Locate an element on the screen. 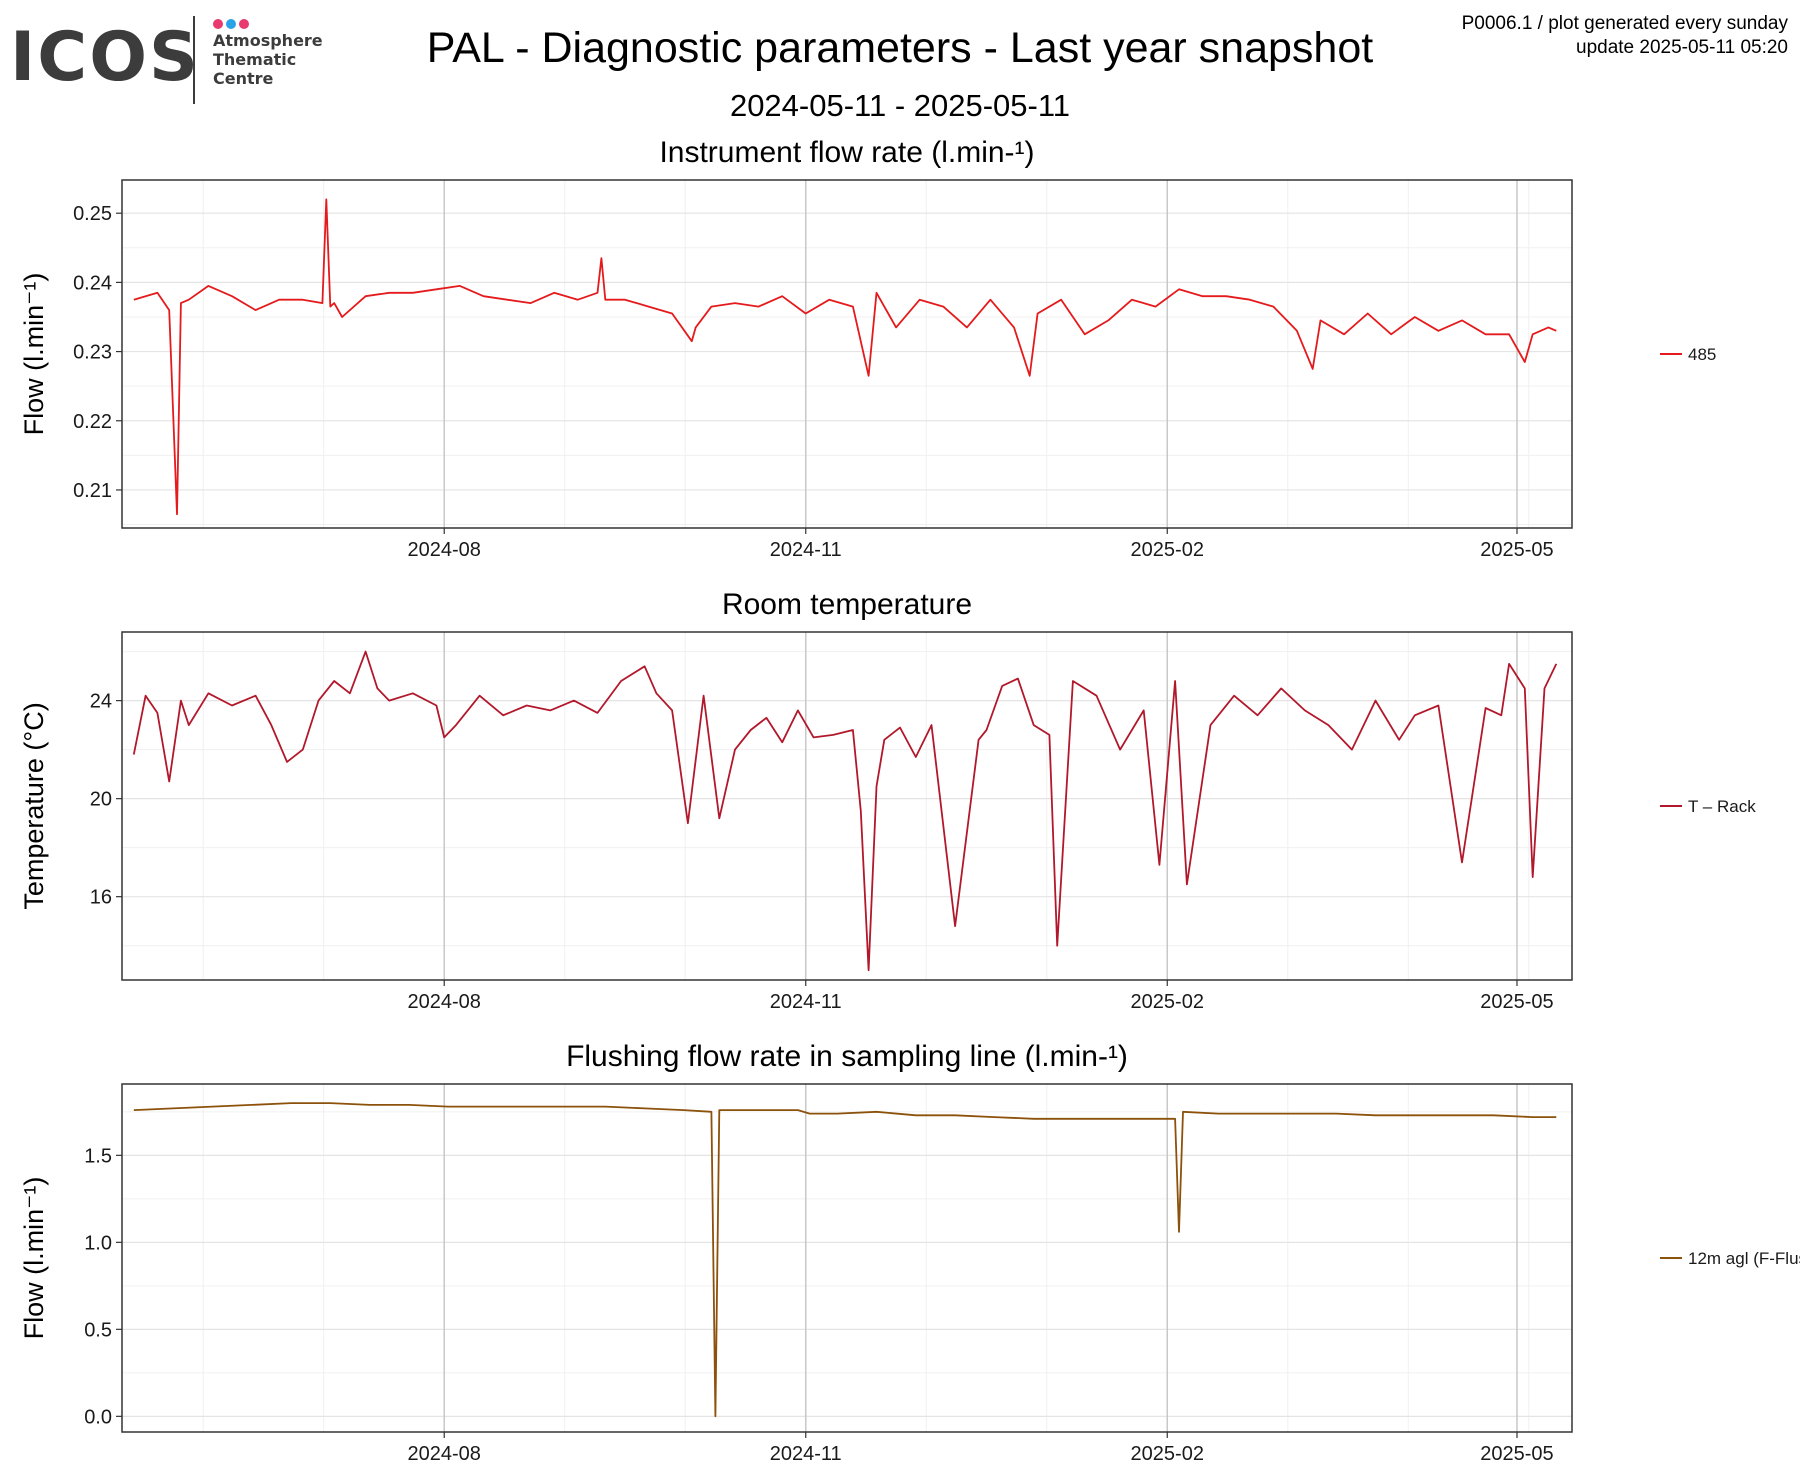  panel-title: Room temperature is located at coordinates (847, 604).